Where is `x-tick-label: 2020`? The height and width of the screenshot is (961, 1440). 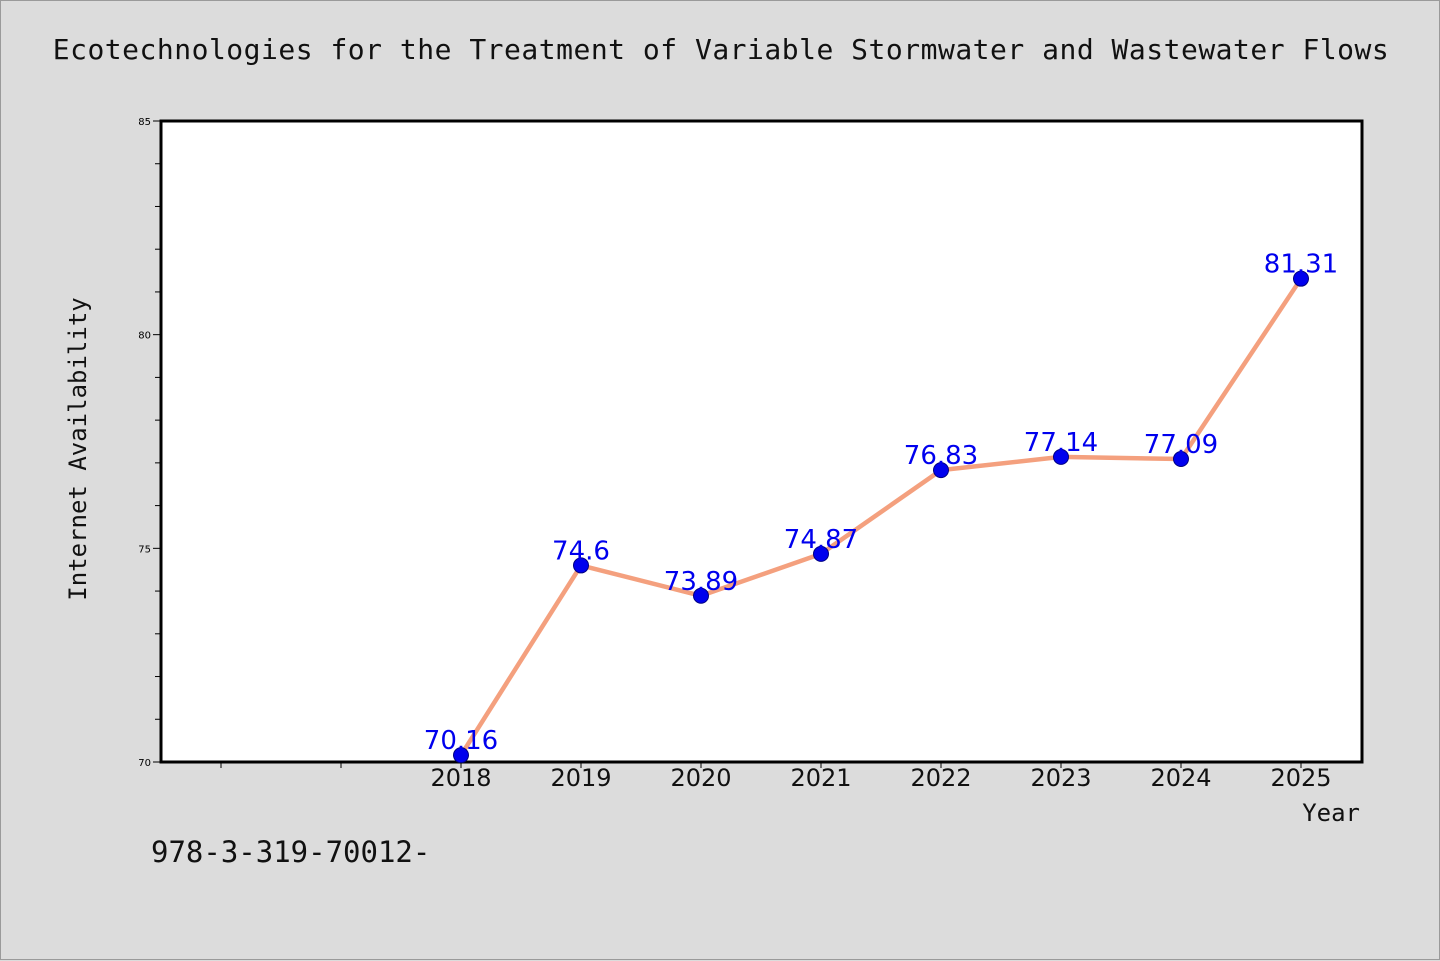
x-tick-label: 2020 is located at coordinates (700, 778).